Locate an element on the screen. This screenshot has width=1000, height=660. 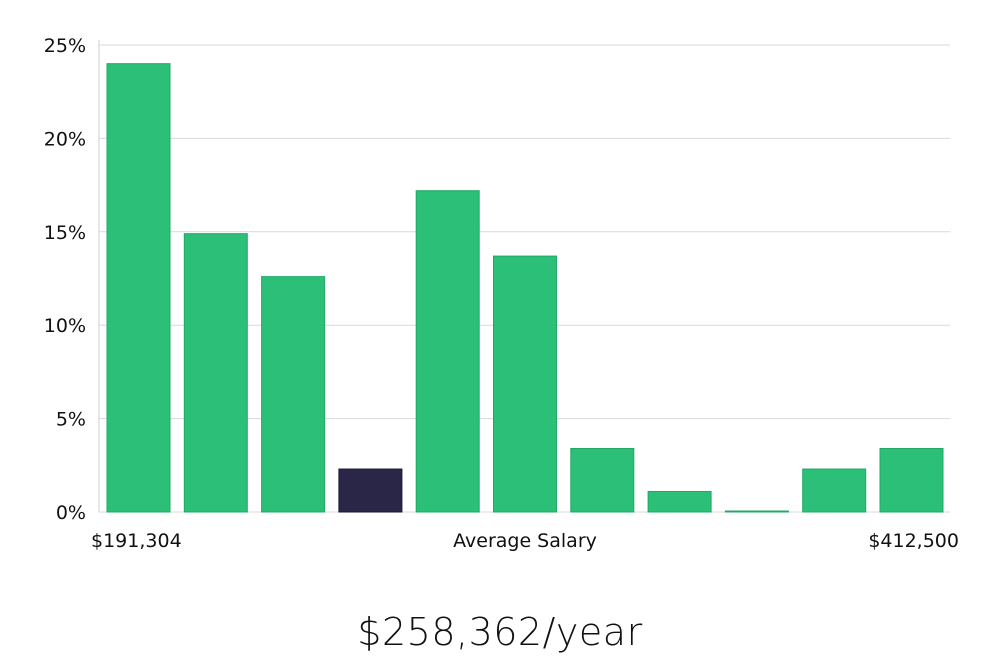
y-tick-label: 5% is located at coordinates (71, 420).